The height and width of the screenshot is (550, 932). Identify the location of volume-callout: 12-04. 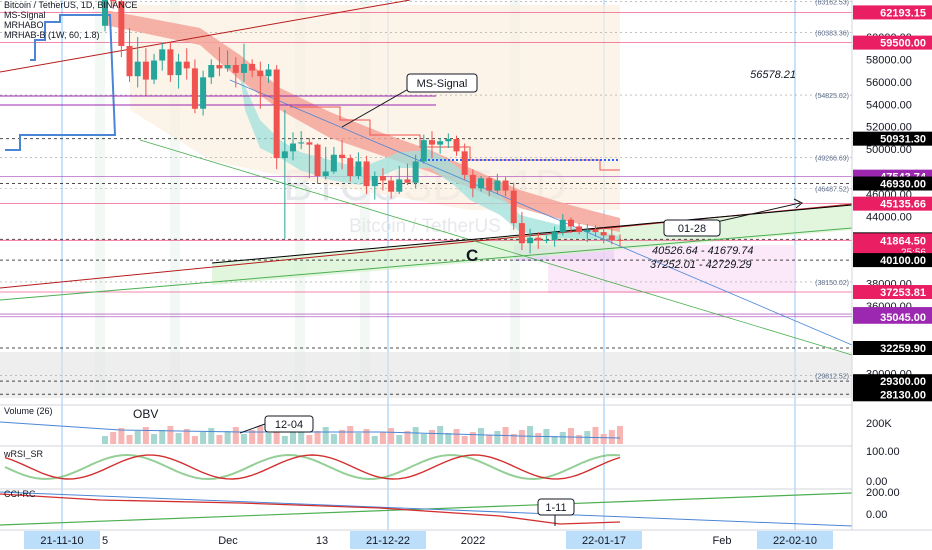
(276, 424).